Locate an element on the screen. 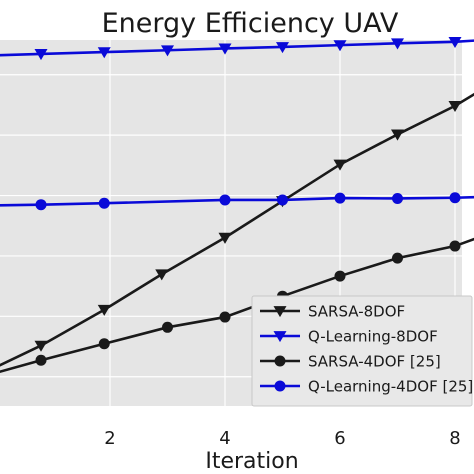  chart-title: Energy Efficiency UAV is located at coordinates (250, 23).